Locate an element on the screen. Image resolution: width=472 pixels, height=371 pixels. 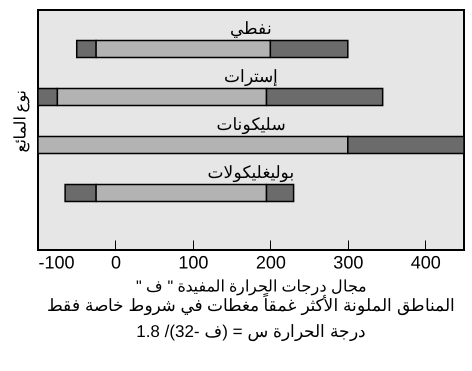
y-axis-title: نوع المائع is located at coordinates (21, 121).